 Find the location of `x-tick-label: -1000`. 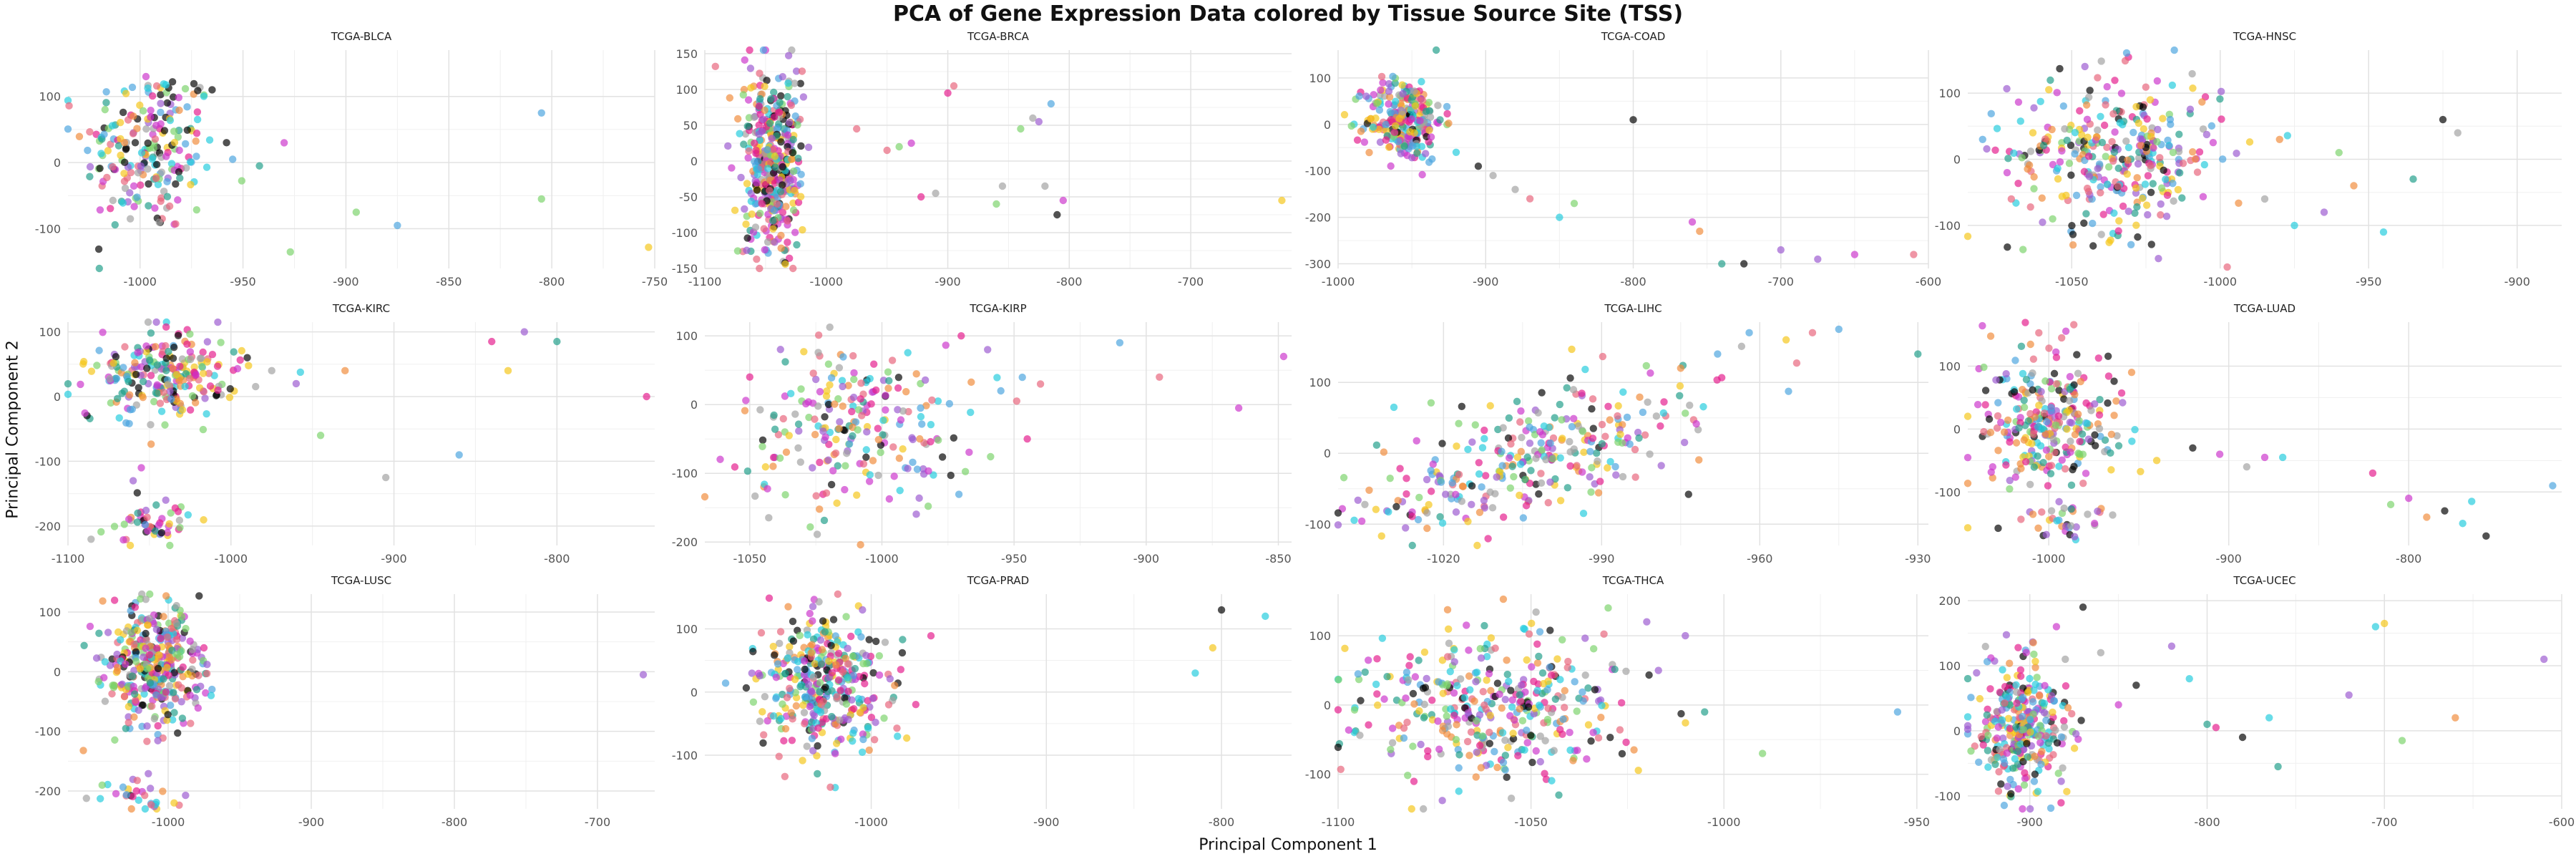

x-tick-label: -1000 is located at coordinates (2049, 559).